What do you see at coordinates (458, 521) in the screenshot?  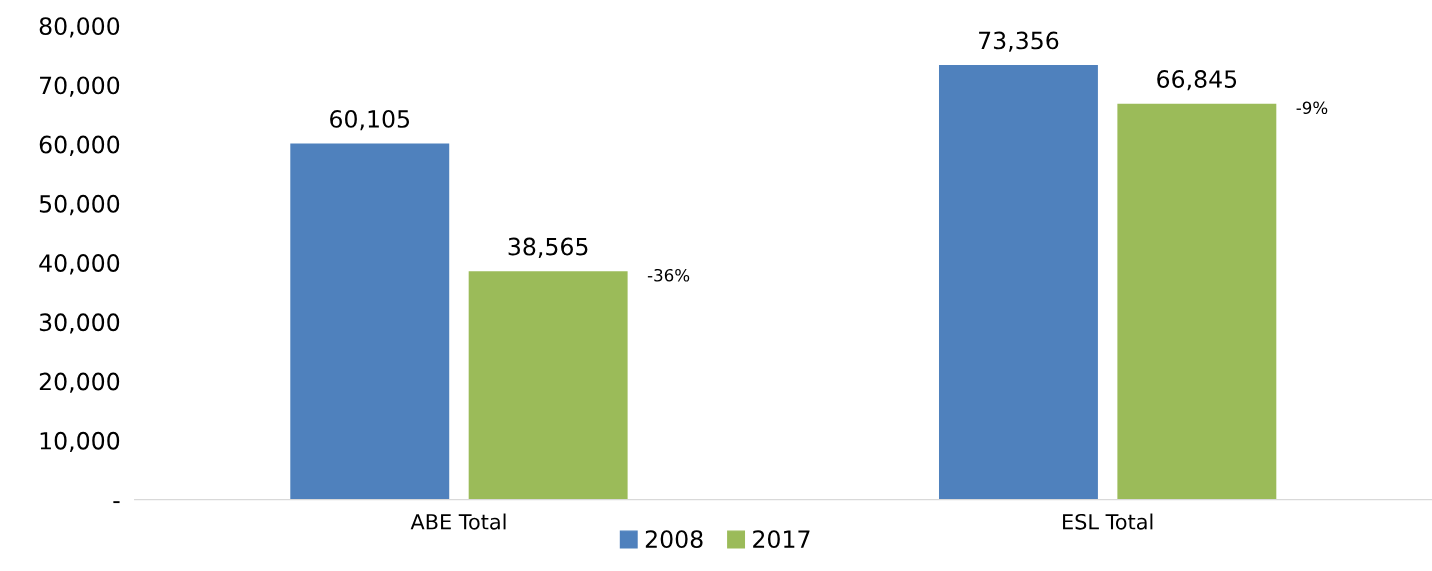 I see `x-tick-label: ABE Total` at bounding box center [458, 521].